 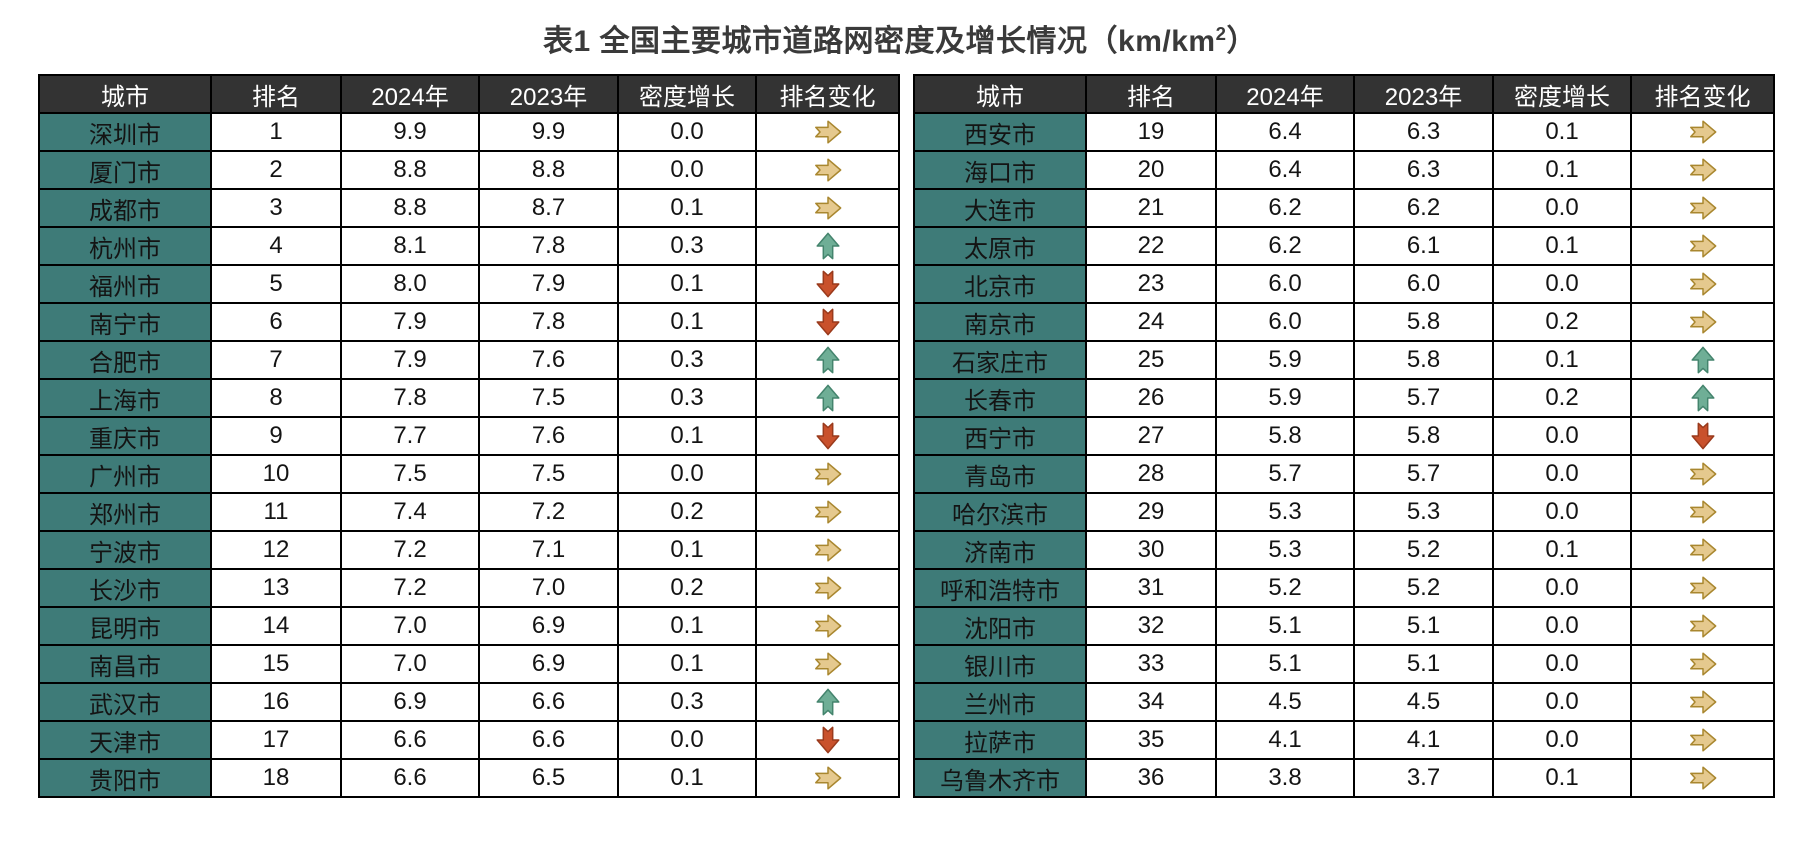 What do you see at coordinates (1000, 474) in the screenshot?
I see `city-cell: 青岛市` at bounding box center [1000, 474].